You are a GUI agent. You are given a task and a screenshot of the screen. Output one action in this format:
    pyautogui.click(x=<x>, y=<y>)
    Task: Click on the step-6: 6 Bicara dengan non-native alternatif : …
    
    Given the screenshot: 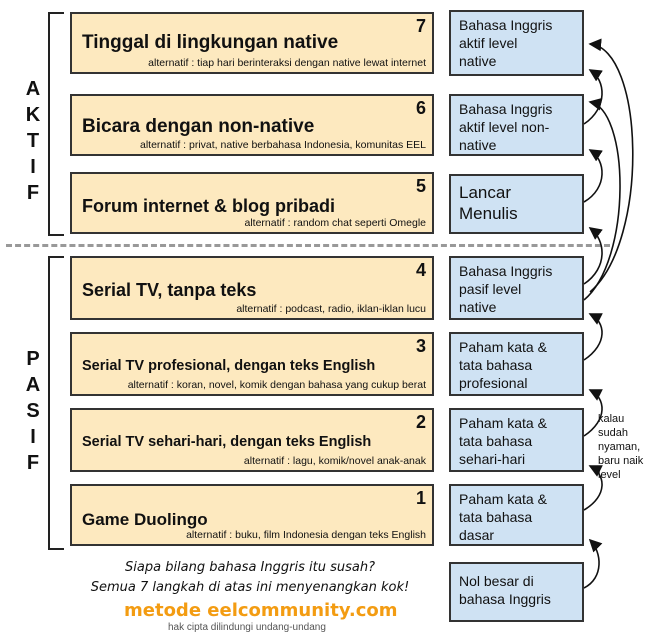 What is the action you would take?
    pyautogui.click(x=252, y=125)
    